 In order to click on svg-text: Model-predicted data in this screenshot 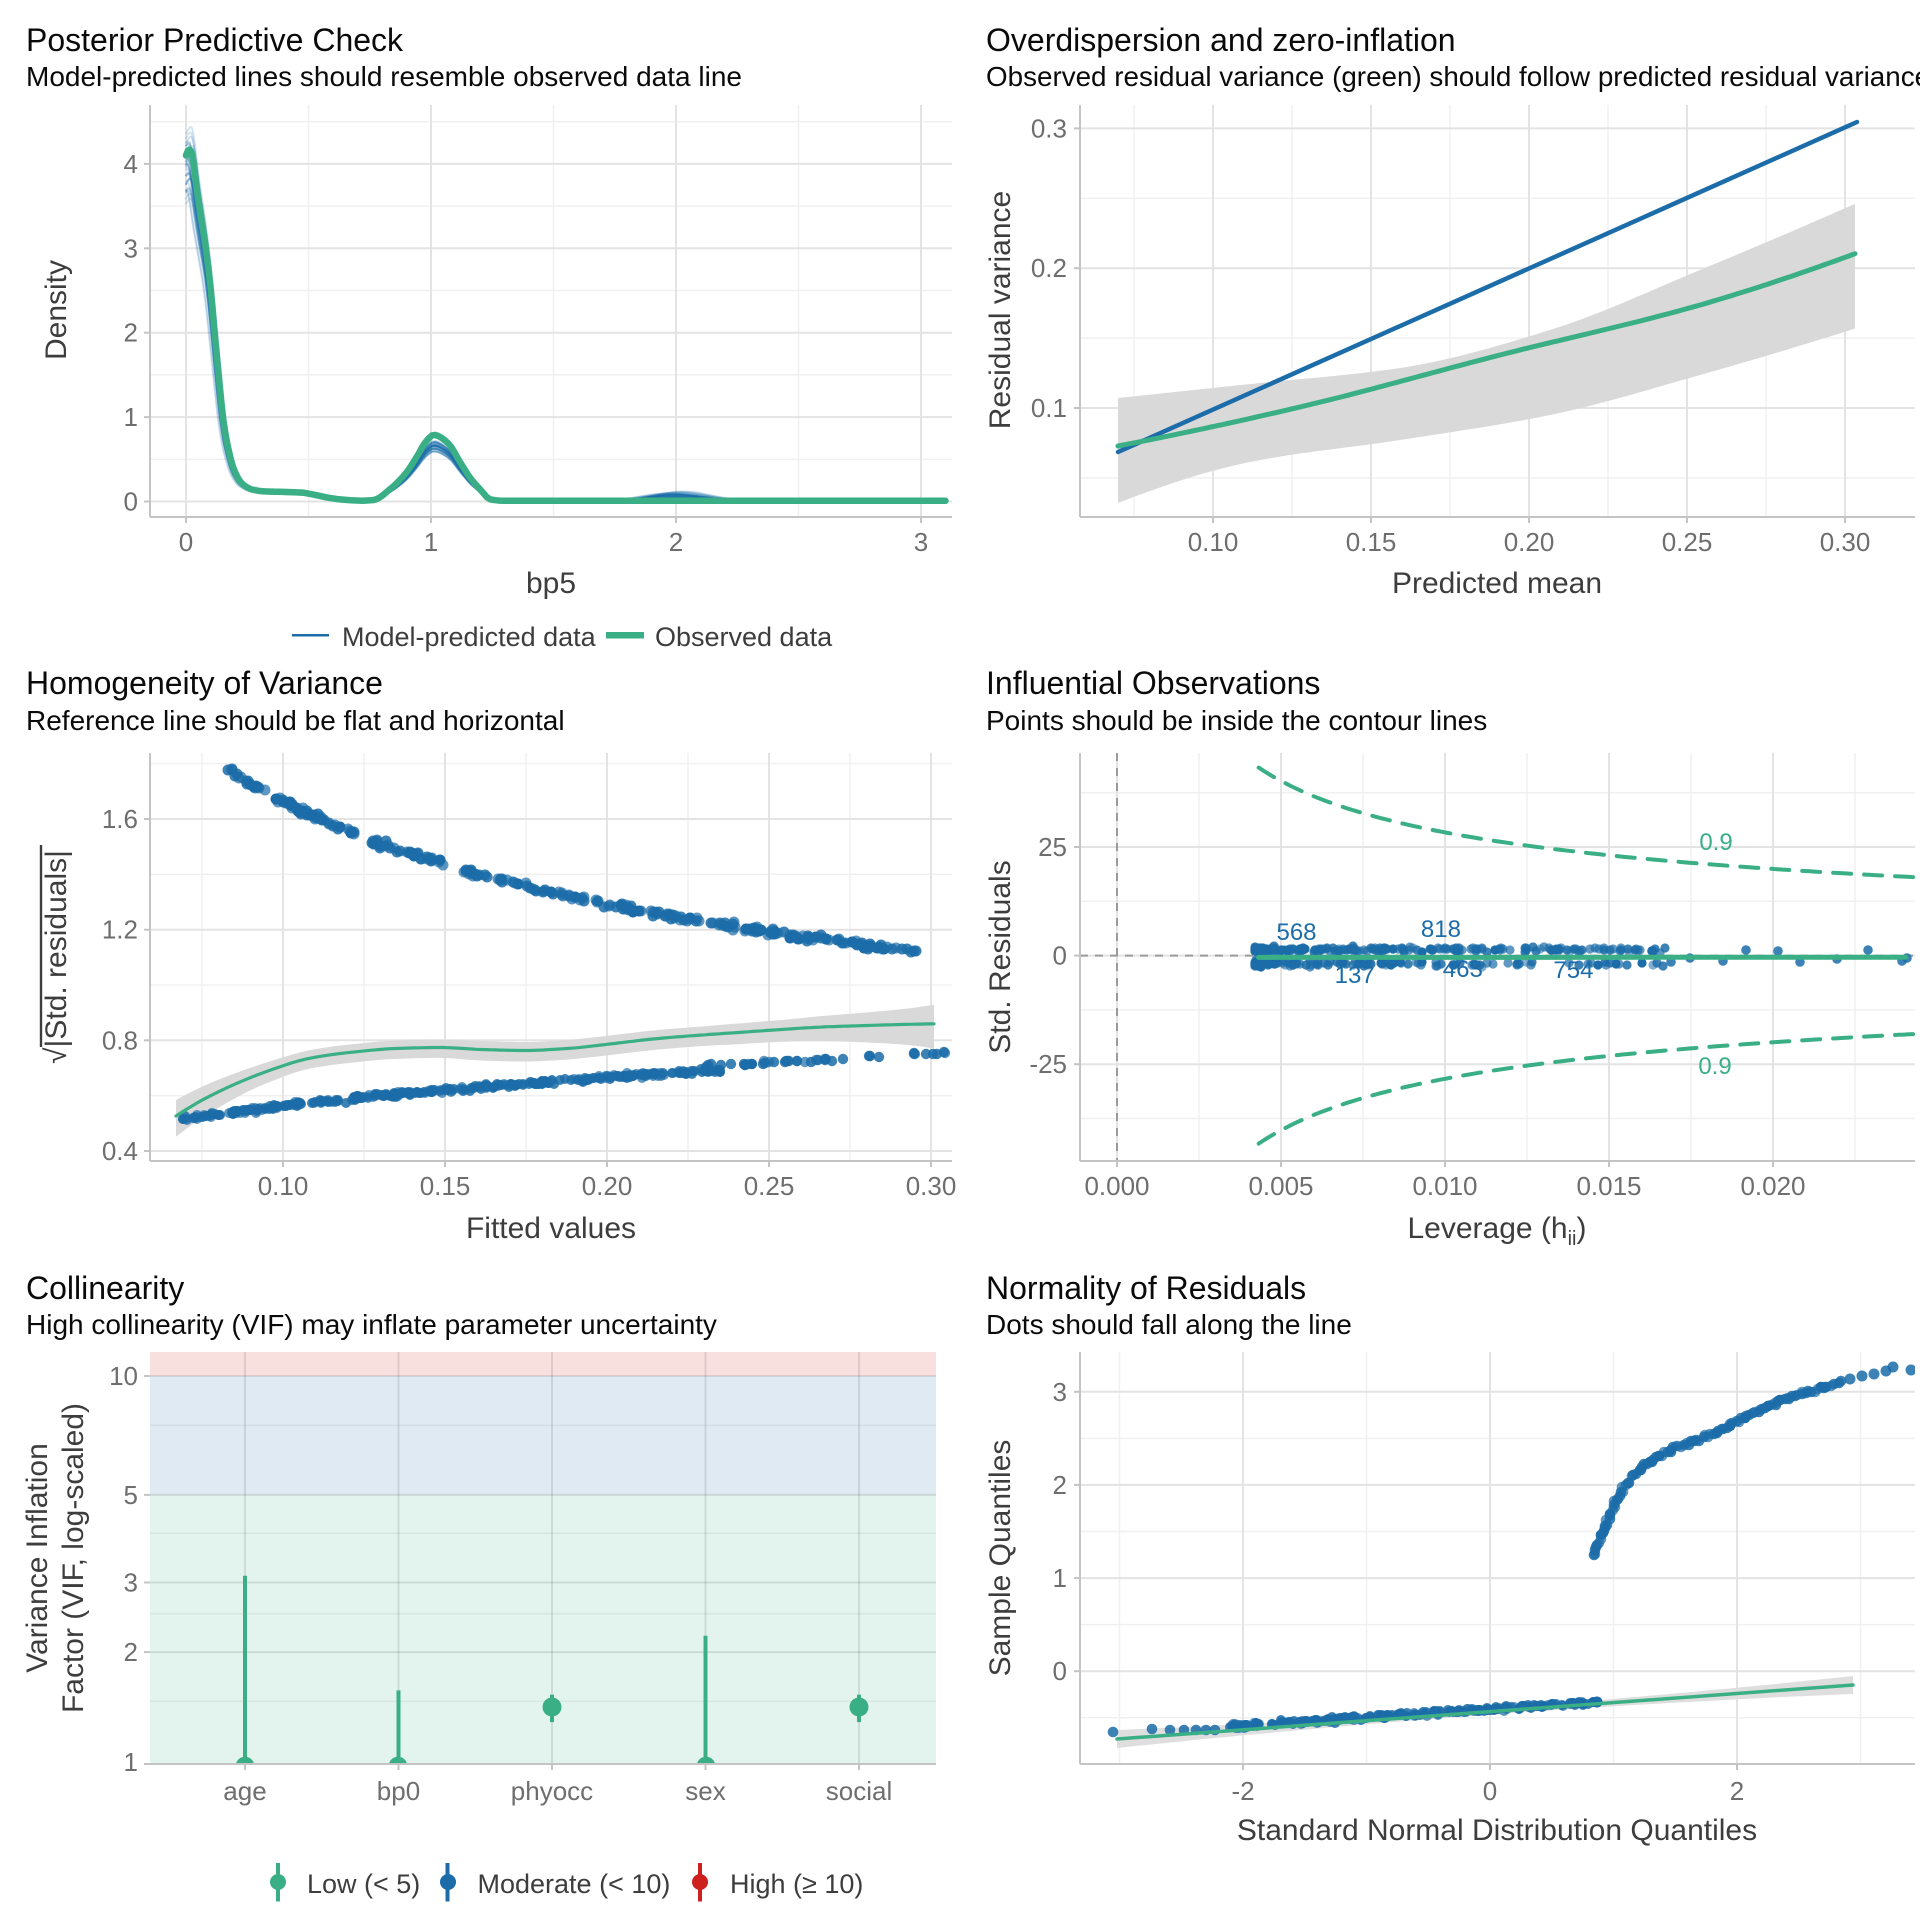, I will do `click(469, 637)`.